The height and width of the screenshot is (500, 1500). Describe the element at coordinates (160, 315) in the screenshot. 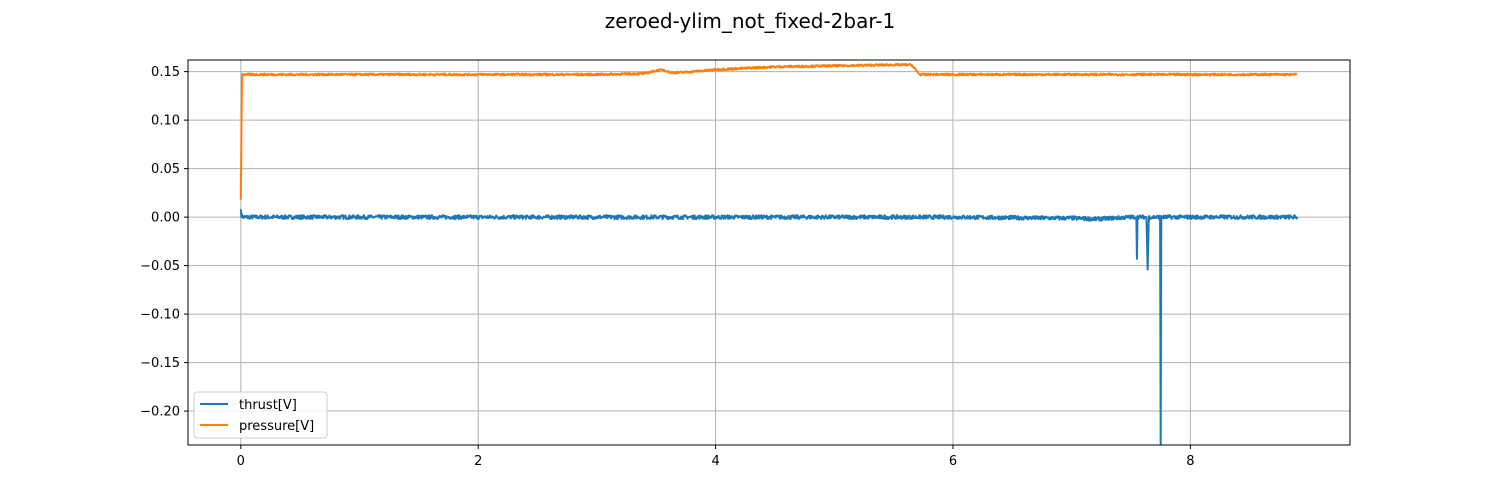

I see `y-tick-label: −0.10` at that location.